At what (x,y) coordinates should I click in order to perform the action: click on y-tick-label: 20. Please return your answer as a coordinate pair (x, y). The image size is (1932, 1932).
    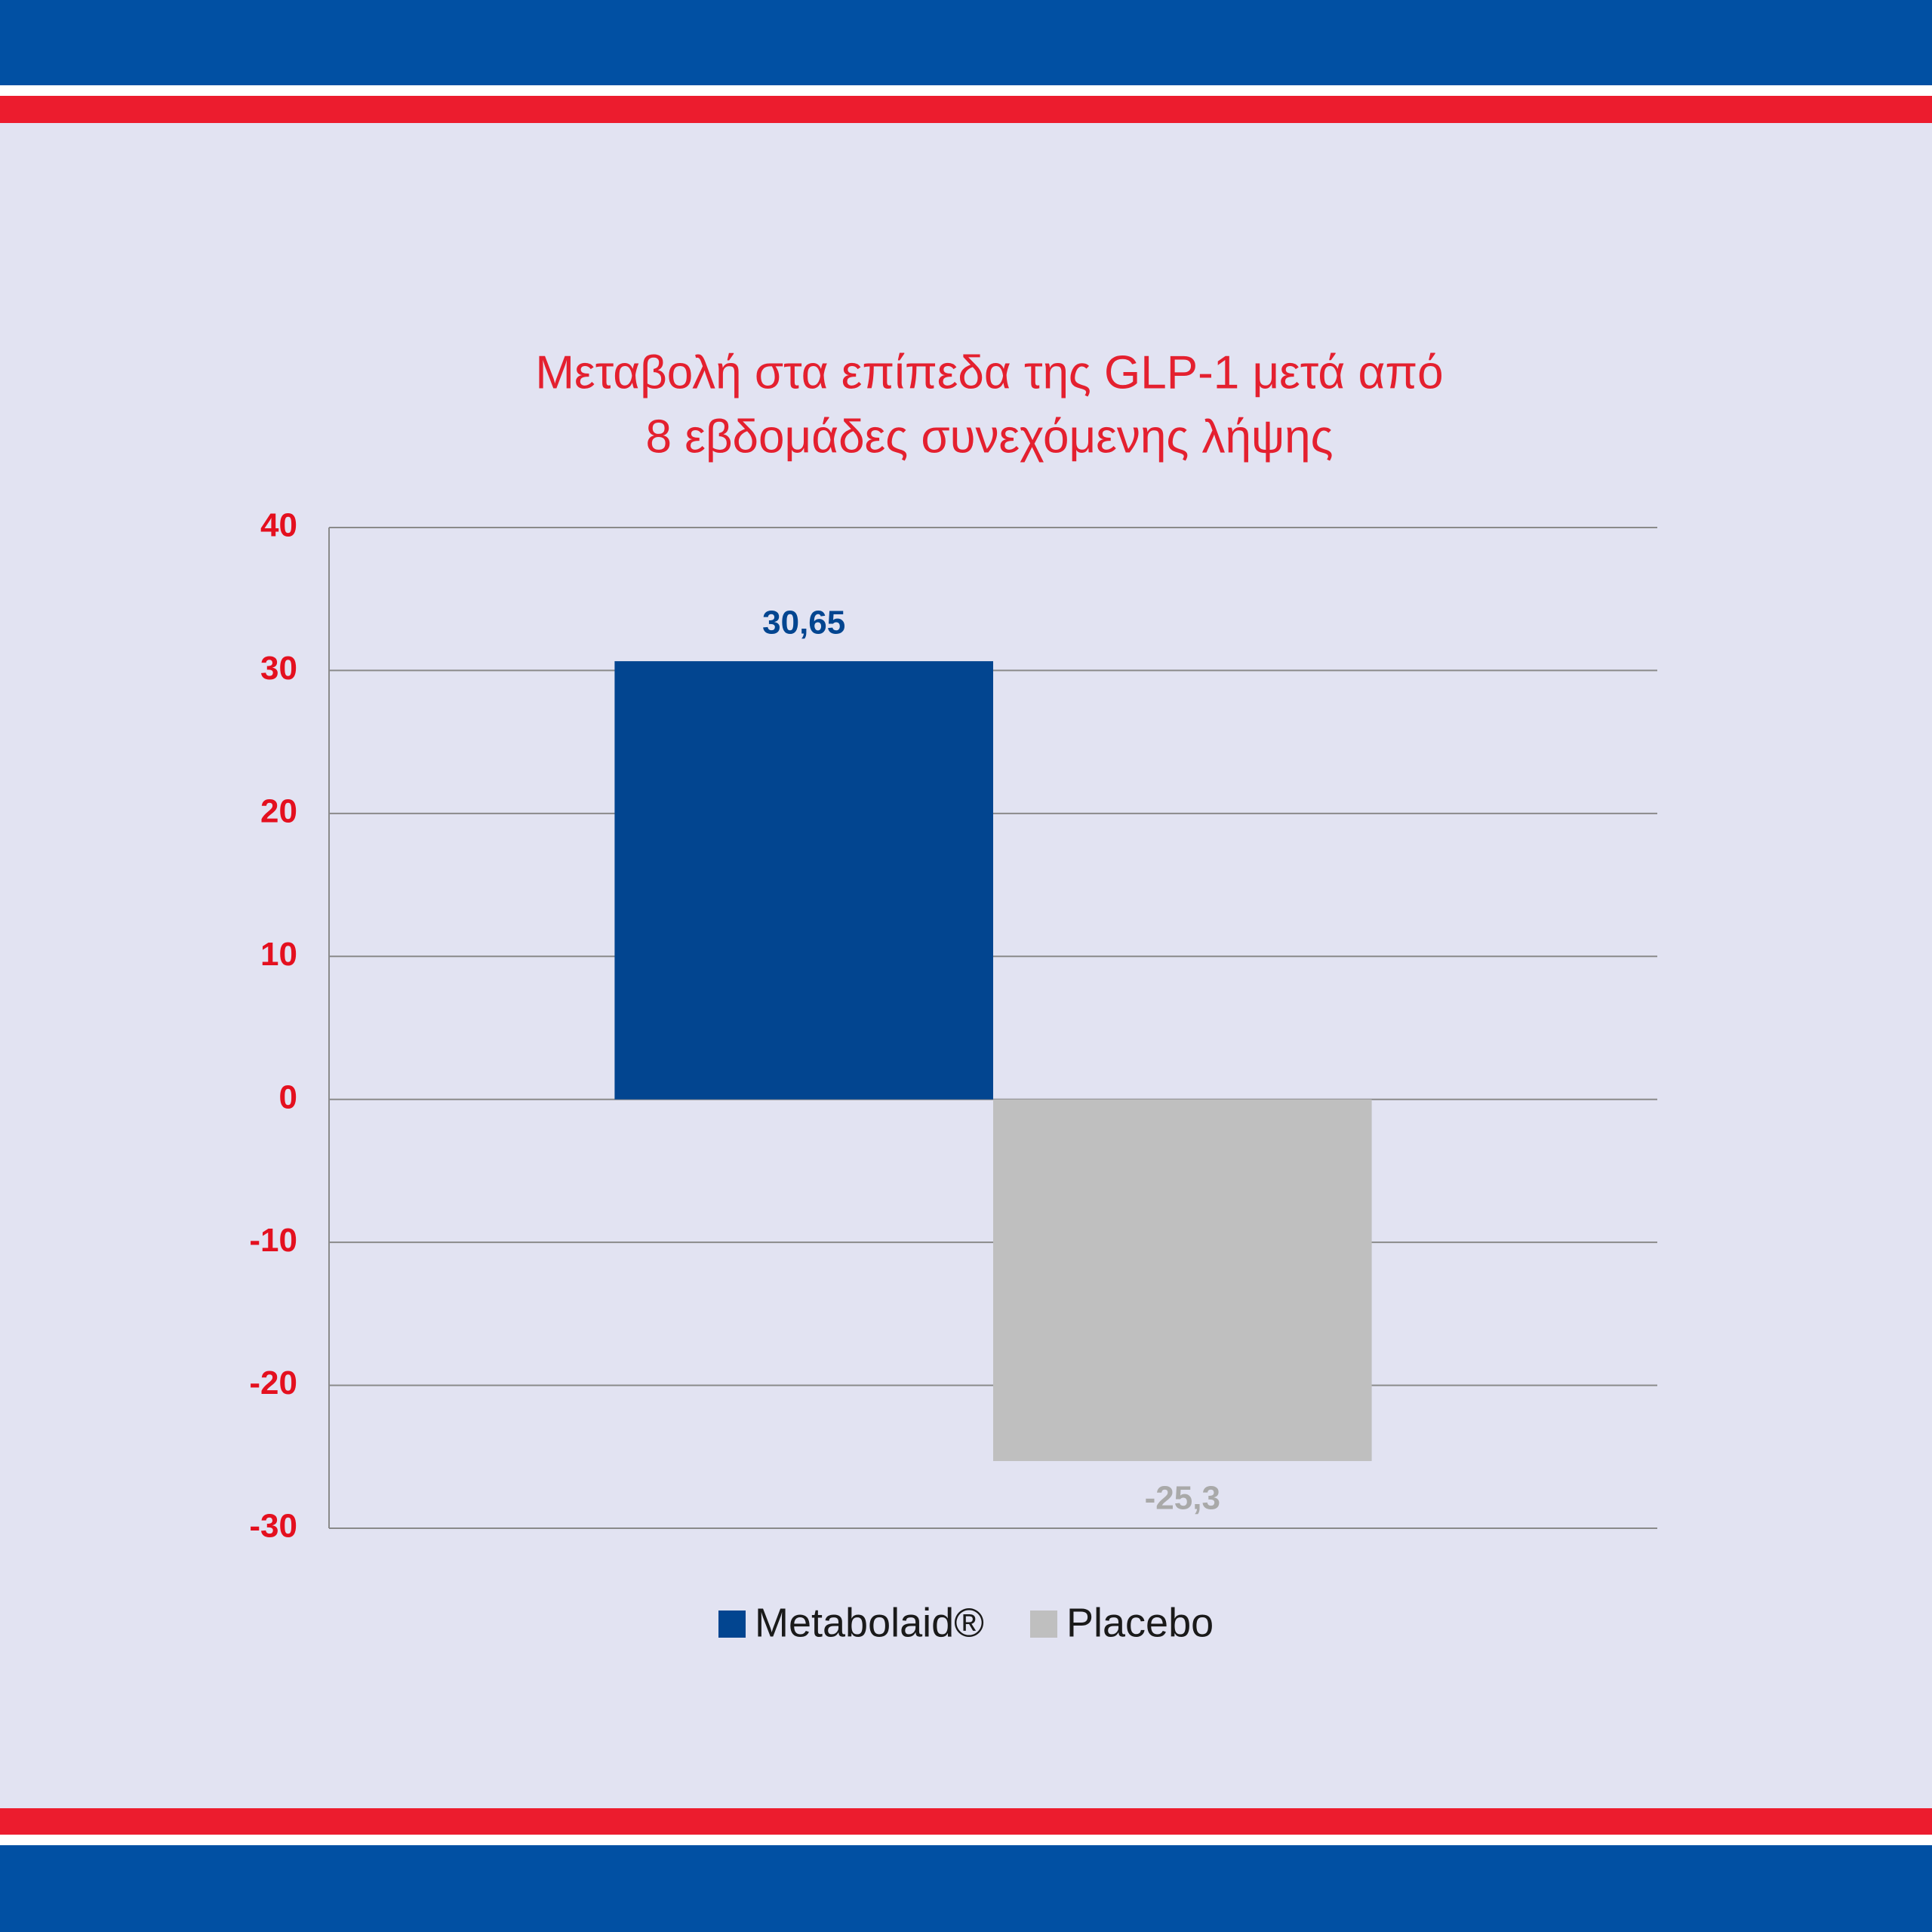
    Looking at the image, I should click on (278, 810).